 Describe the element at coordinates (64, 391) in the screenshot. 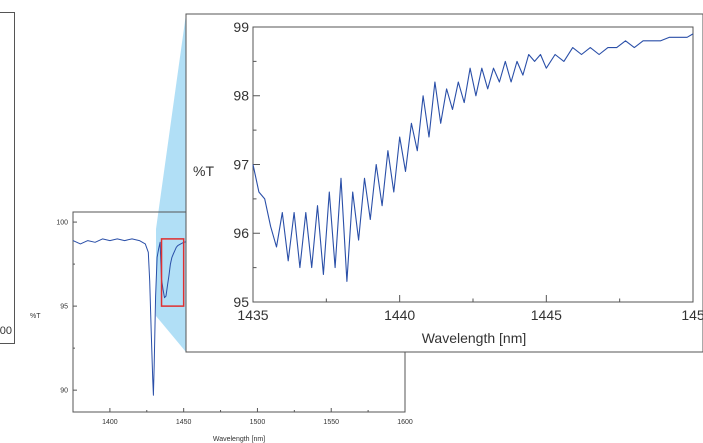

I see `overview-y-tick-label: 90` at that location.